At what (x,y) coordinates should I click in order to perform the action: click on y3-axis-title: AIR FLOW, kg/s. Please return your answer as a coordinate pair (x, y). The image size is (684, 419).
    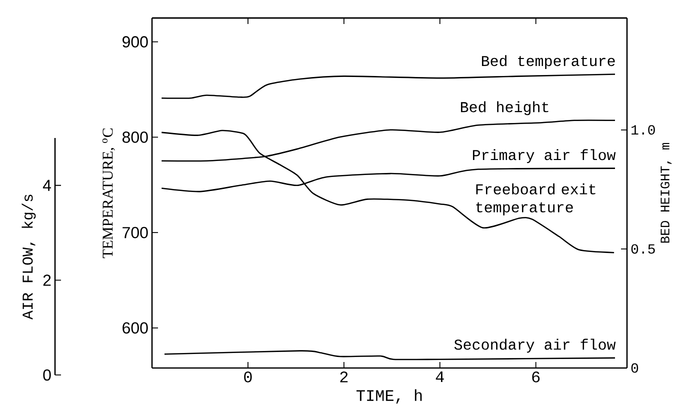
    Looking at the image, I should click on (29, 257).